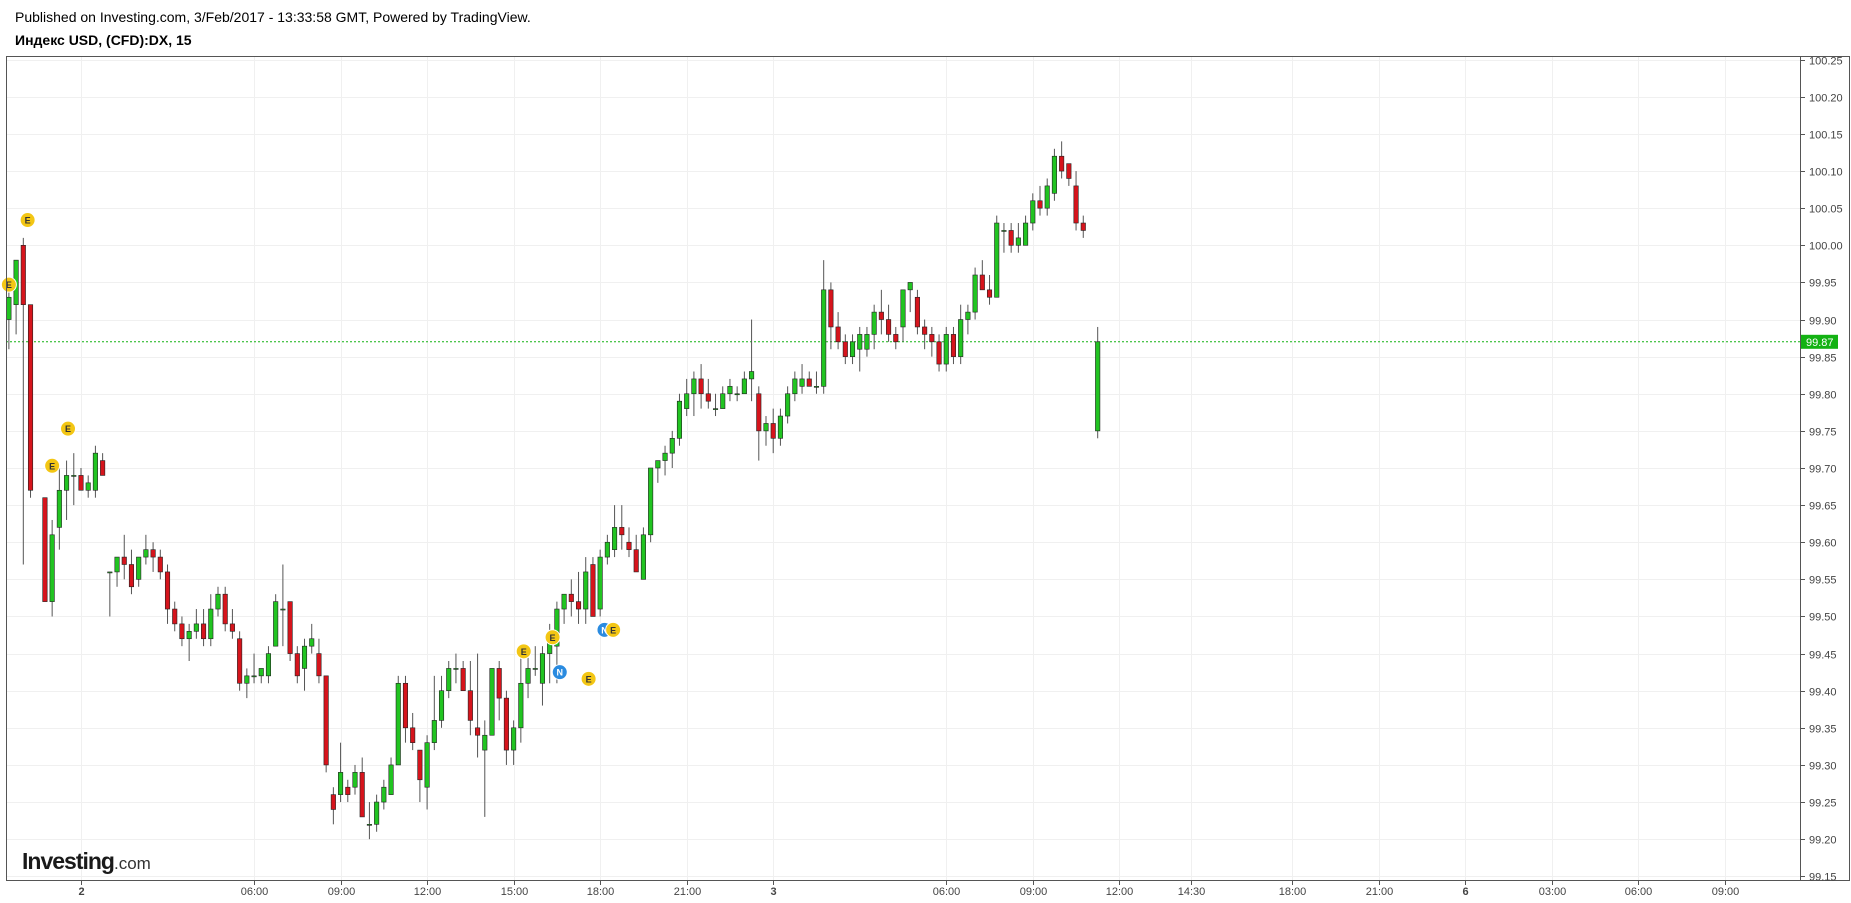  Describe the element at coordinates (773, 892) in the screenshot. I see `x-tick-label: 3` at that location.